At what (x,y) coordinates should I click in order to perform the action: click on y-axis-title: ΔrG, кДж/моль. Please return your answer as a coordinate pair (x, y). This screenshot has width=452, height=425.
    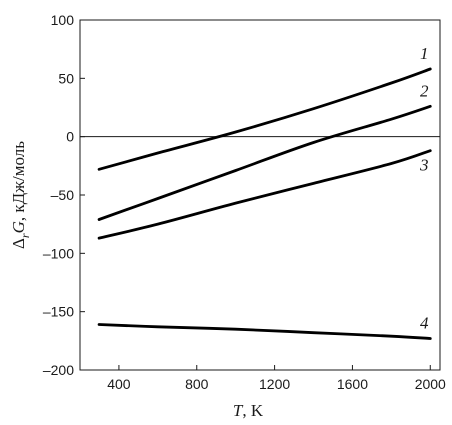
    Looking at the image, I should click on (20, 195).